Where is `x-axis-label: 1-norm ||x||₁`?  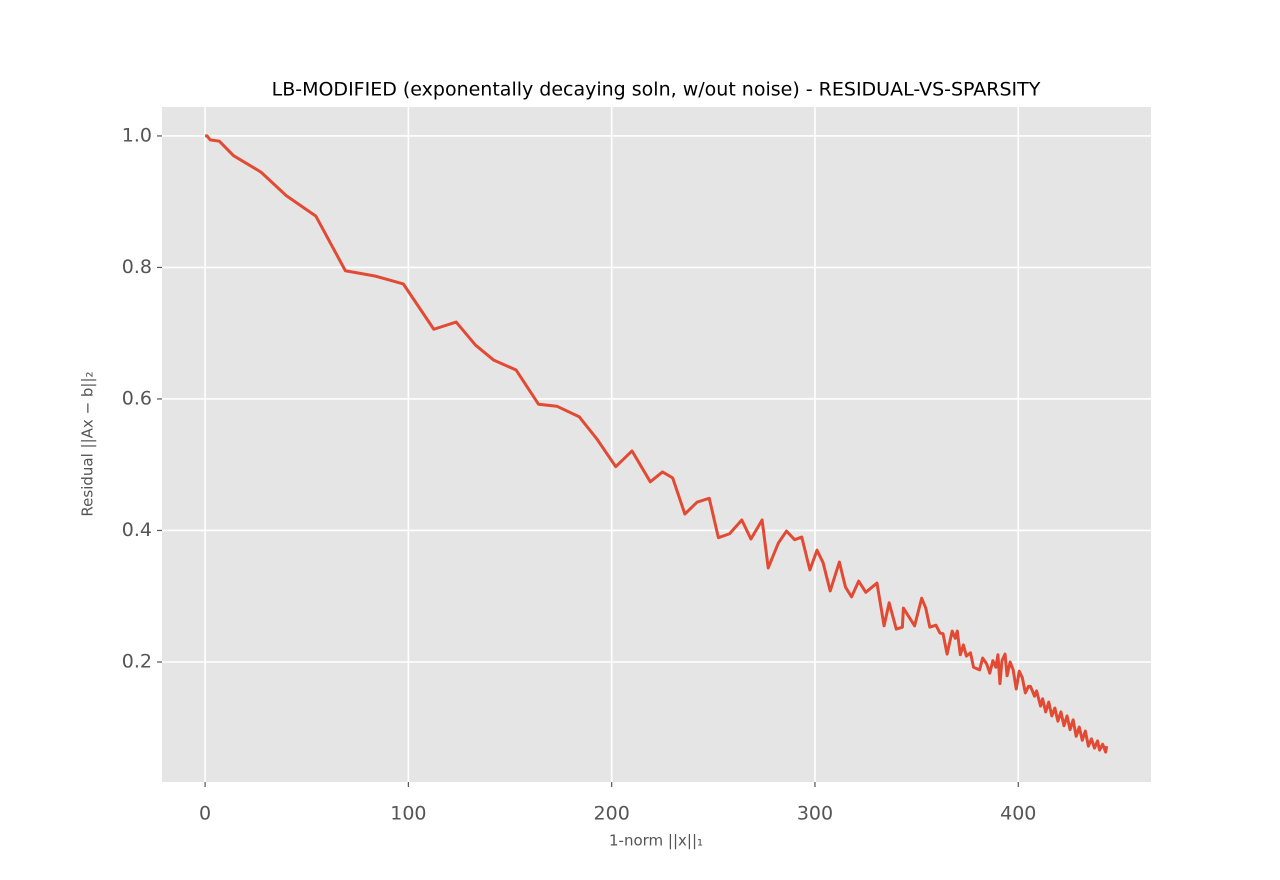 x-axis-label: 1-norm ||x||₁ is located at coordinates (656, 841).